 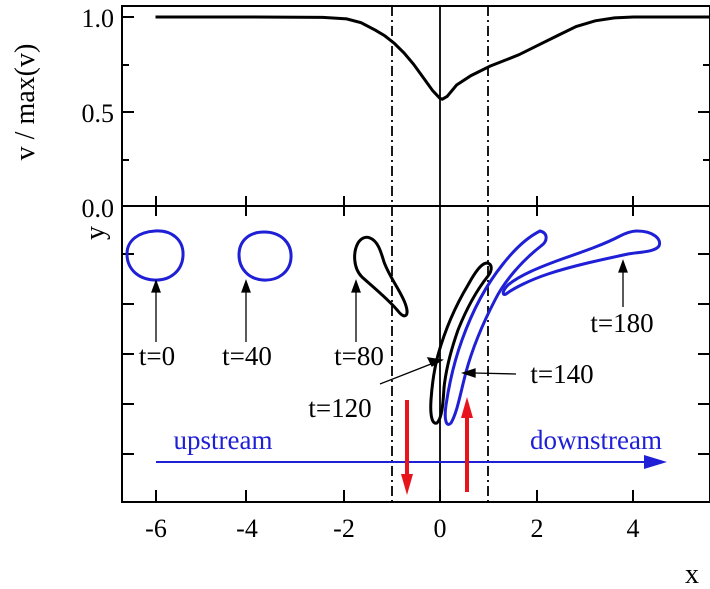 What do you see at coordinates (495, 327) in the screenshot?
I see `cell-shape-t140` at bounding box center [495, 327].